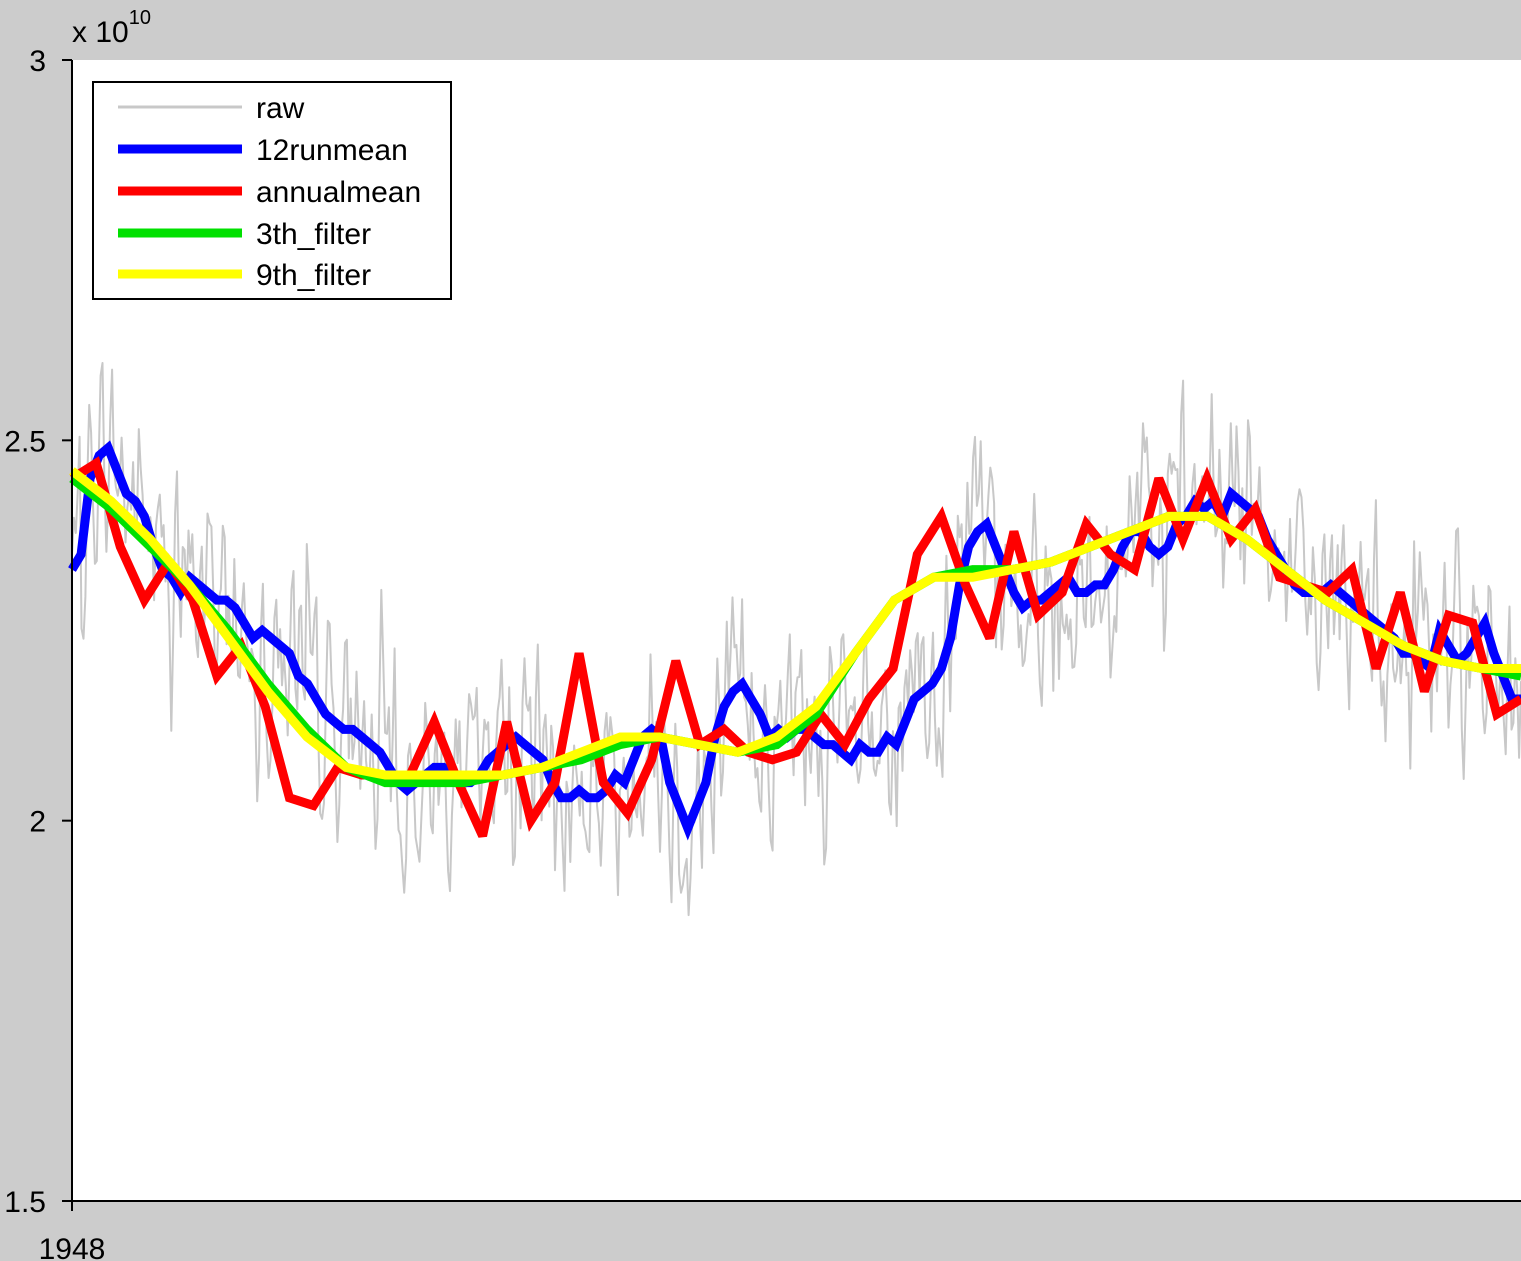  I want to click on y-exponent-base: x 10, so click(100, 32).